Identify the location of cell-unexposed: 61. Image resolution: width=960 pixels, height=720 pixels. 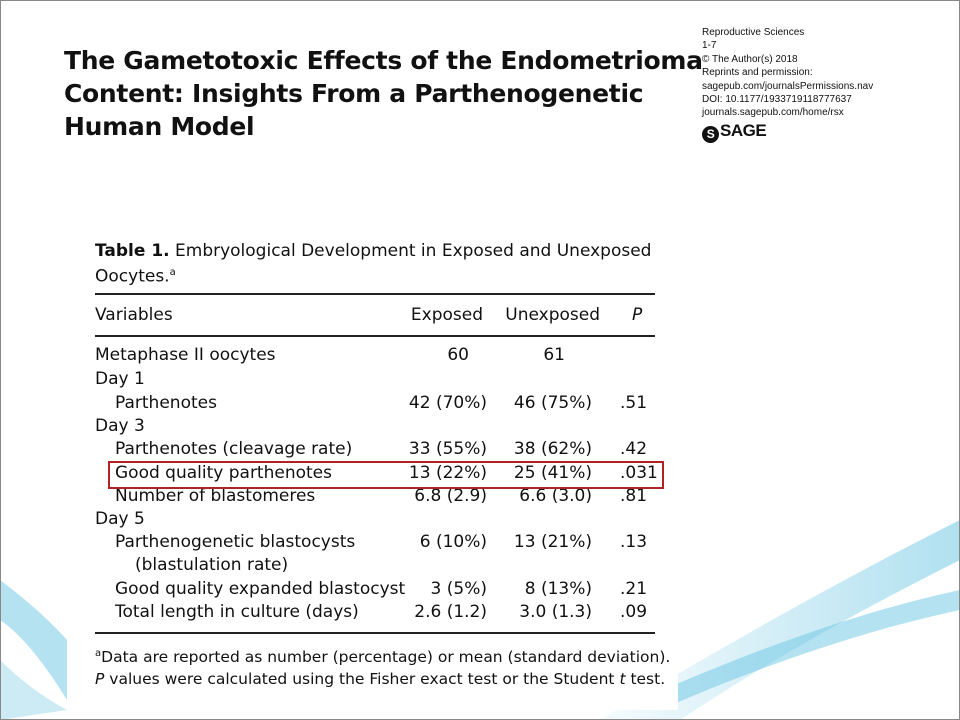
(554, 355).